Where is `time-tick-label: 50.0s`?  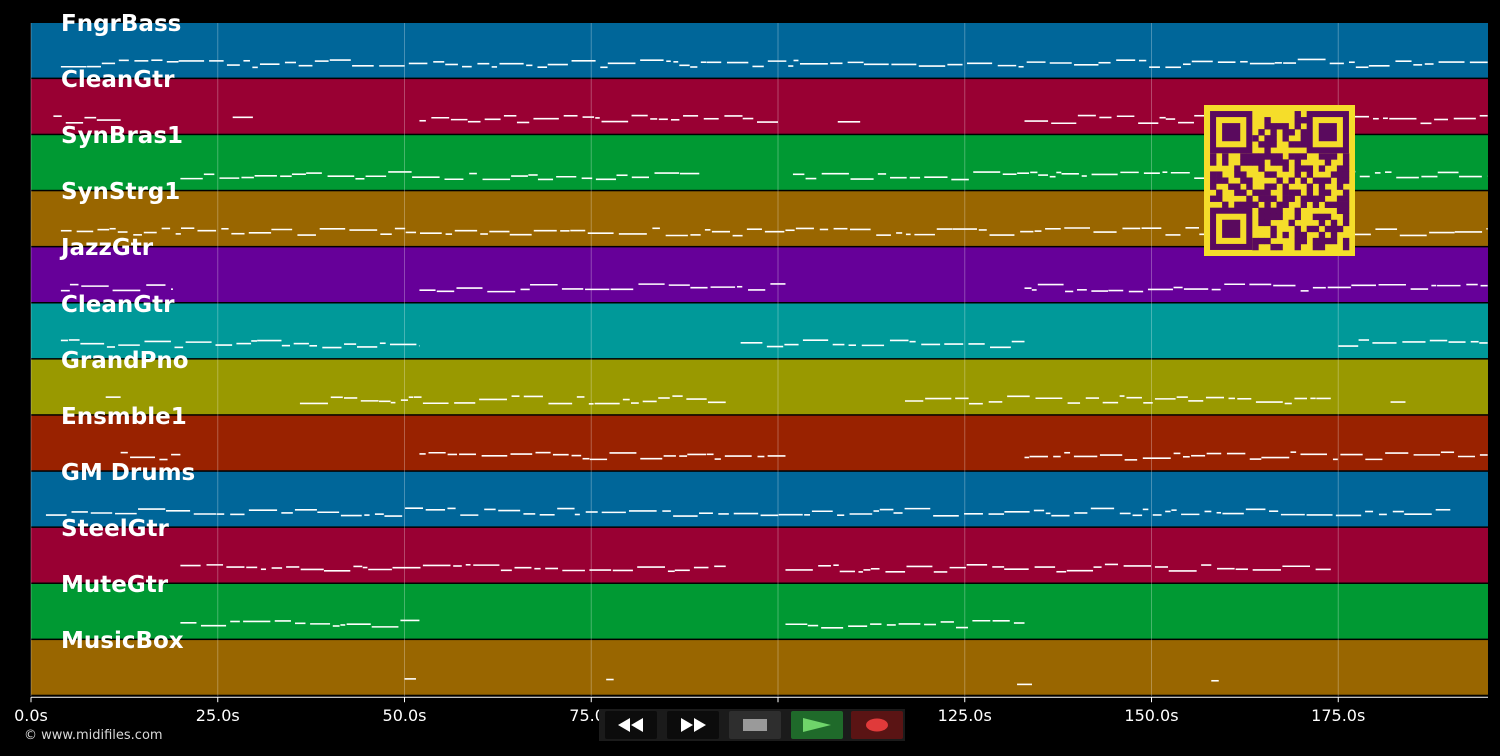 time-tick-label: 50.0s is located at coordinates (404, 715).